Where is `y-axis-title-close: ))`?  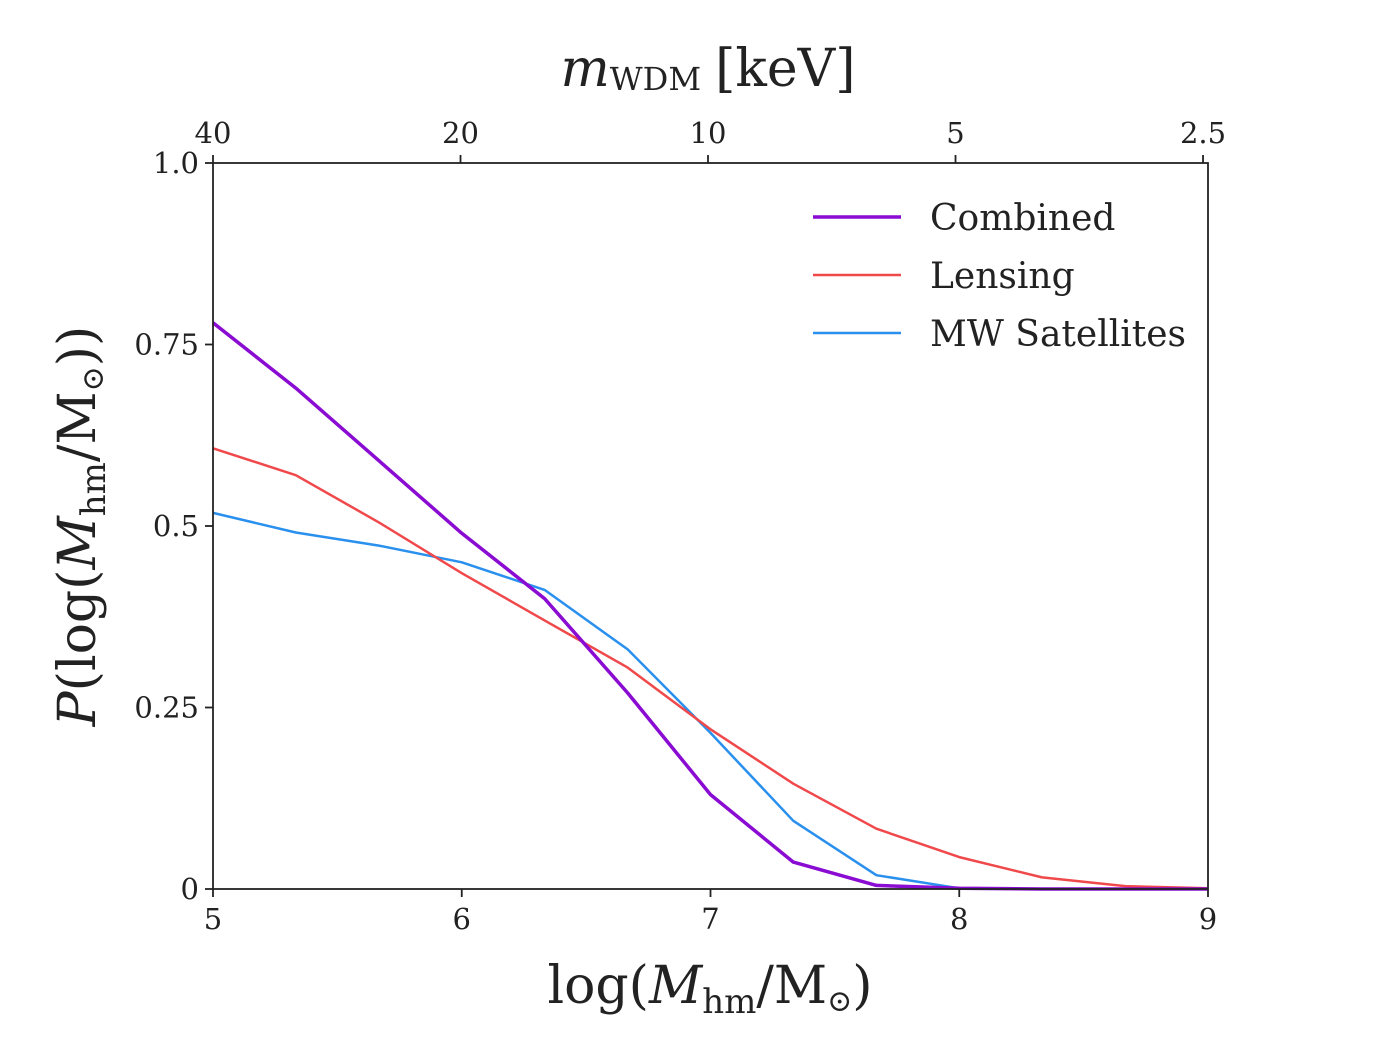 y-axis-title-close: )) is located at coordinates (78, 346).